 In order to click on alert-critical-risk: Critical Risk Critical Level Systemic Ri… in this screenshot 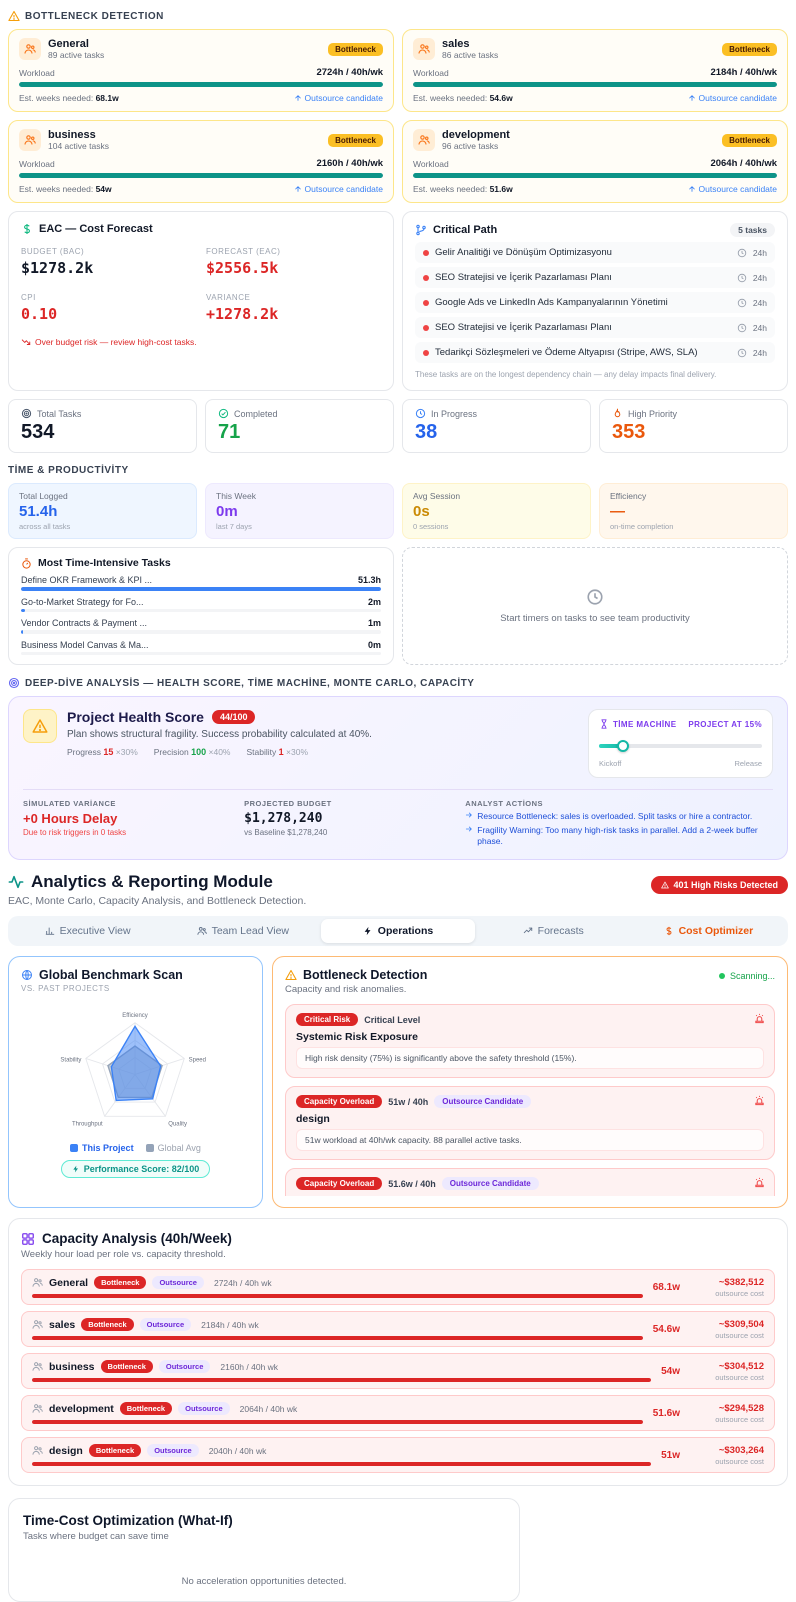, I will do `click(530, 1041)`.